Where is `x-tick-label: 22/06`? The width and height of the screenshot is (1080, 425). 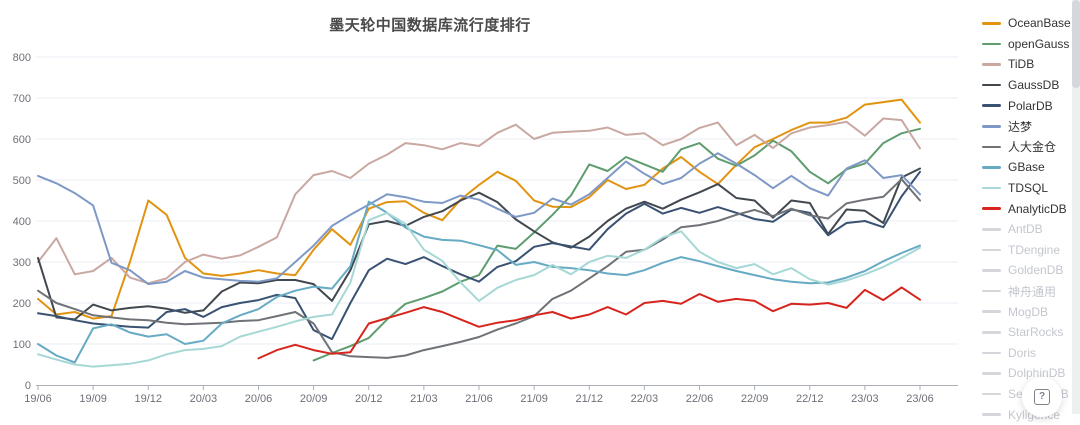
x-tick-label: 22/06 is located at coordinates (700, 399).